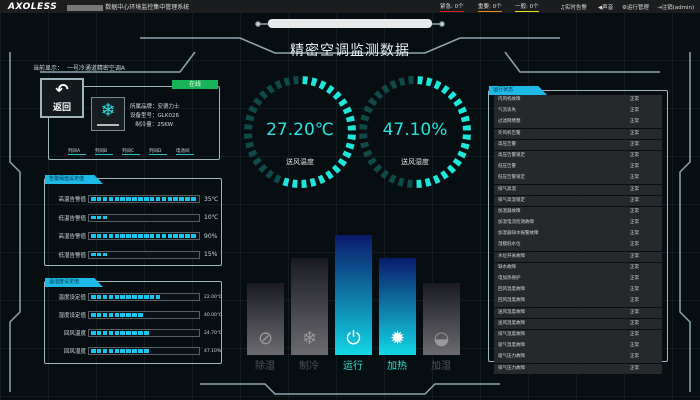 This screenshot has height=400, width=700. What do you see at coordinates (511, 368) in the screenshot?
I see `status-name: 排气压力故障` at bounding box center [511, 368].